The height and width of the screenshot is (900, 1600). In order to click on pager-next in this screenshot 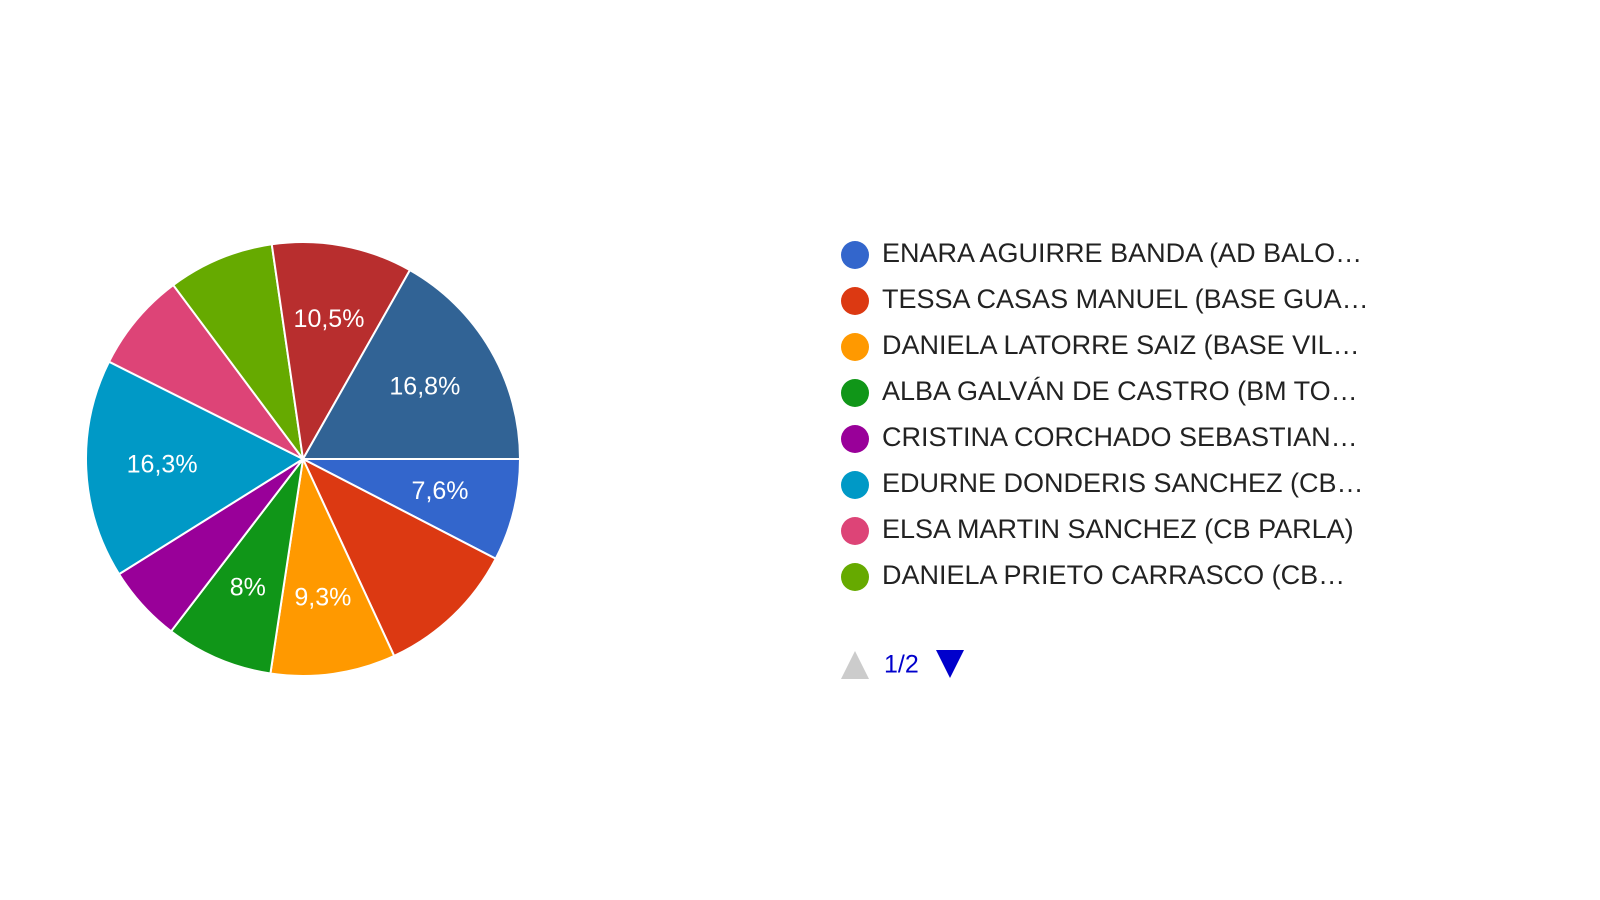, I will do `click(950, 664)`.